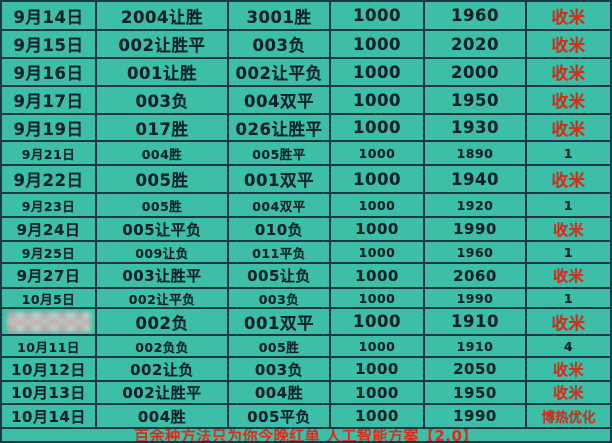 This screenshot has height=443, width=612. I want to click on date-cell: 10月5日, so click(49, 298).